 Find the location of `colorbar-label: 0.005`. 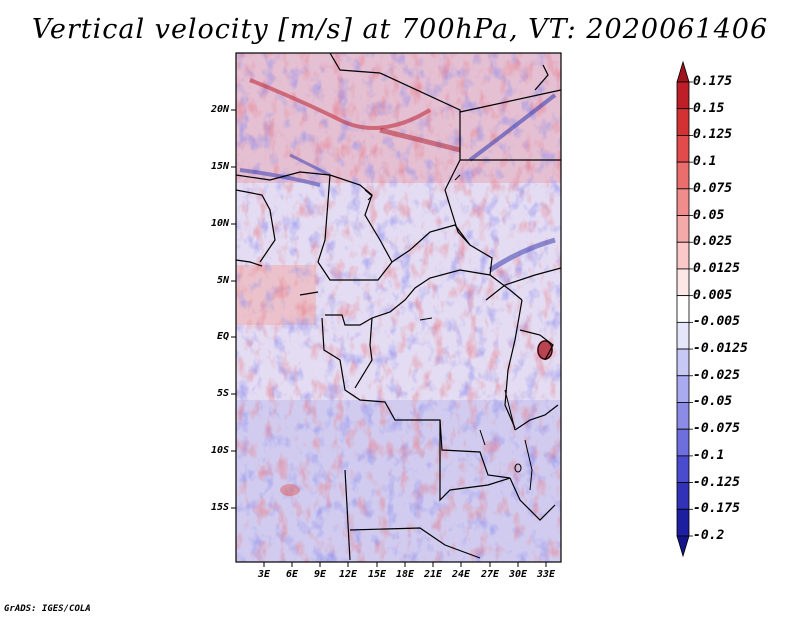

colorbar-label: 0.005 is located at coordinates (713, 295).